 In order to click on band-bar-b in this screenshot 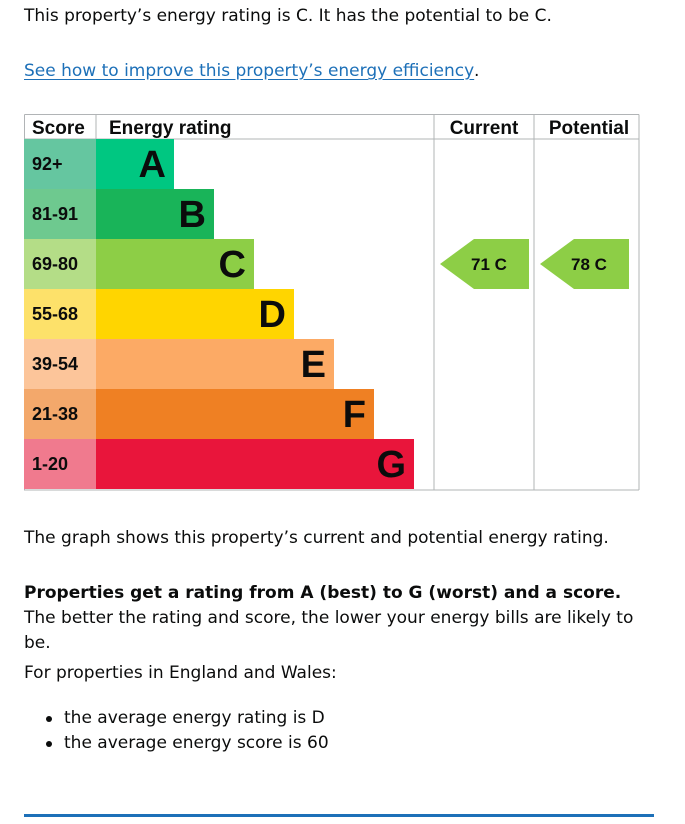, I will do `click(155, 214)`.